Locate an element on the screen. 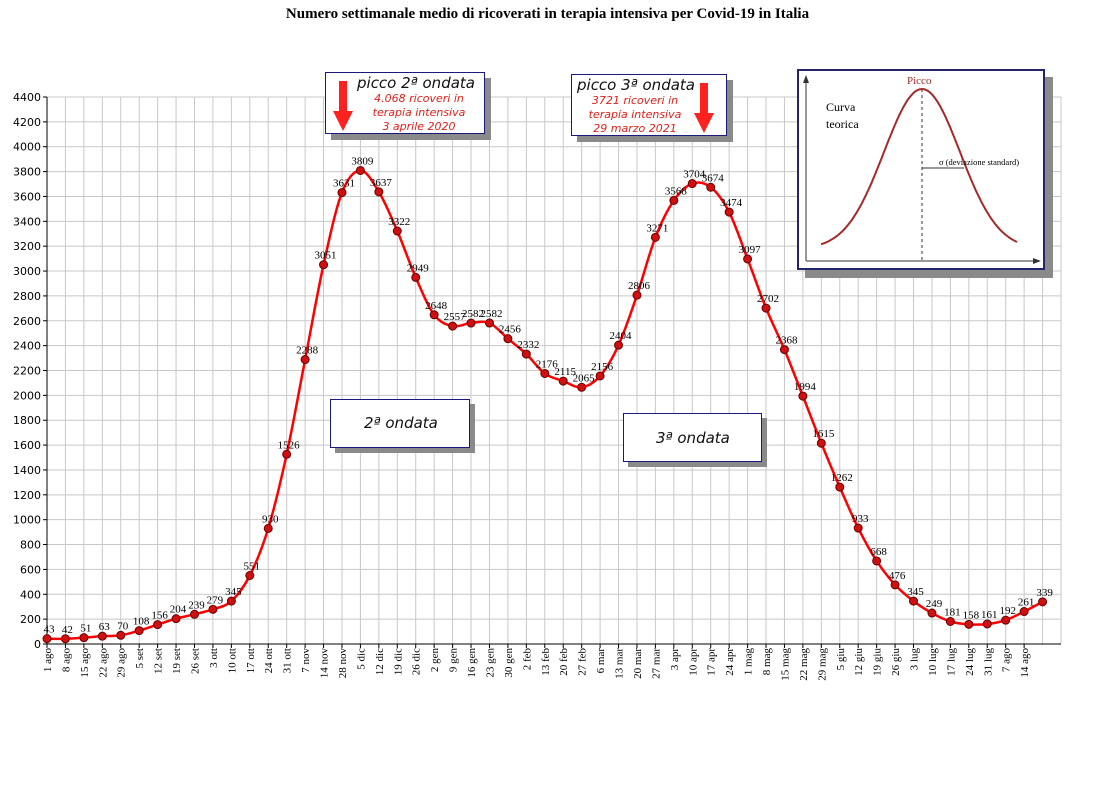 This screenshot has height=805, width=1095. y-tick-label: 200 is located at coordinates (30, 619).